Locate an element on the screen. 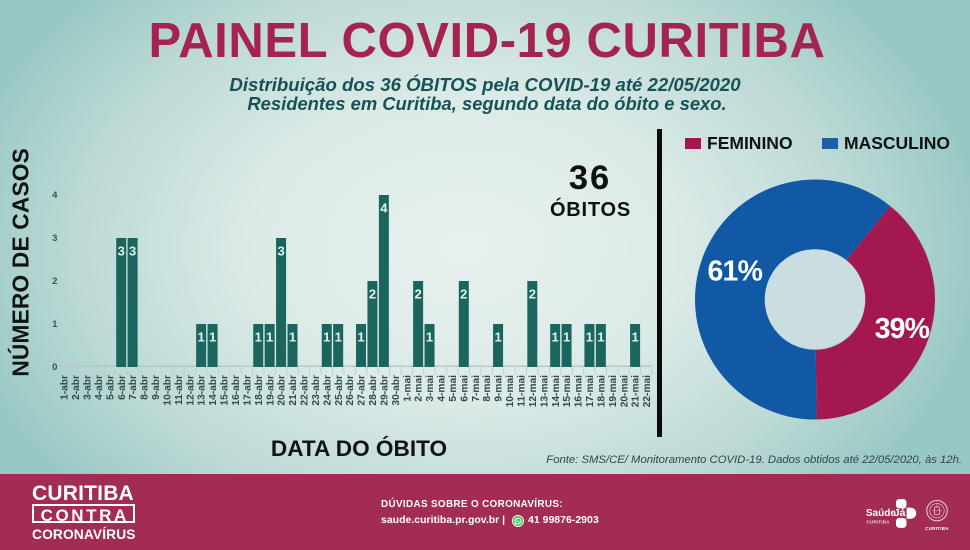  svg-text: 27-abr is located at coordinates (362, 390).